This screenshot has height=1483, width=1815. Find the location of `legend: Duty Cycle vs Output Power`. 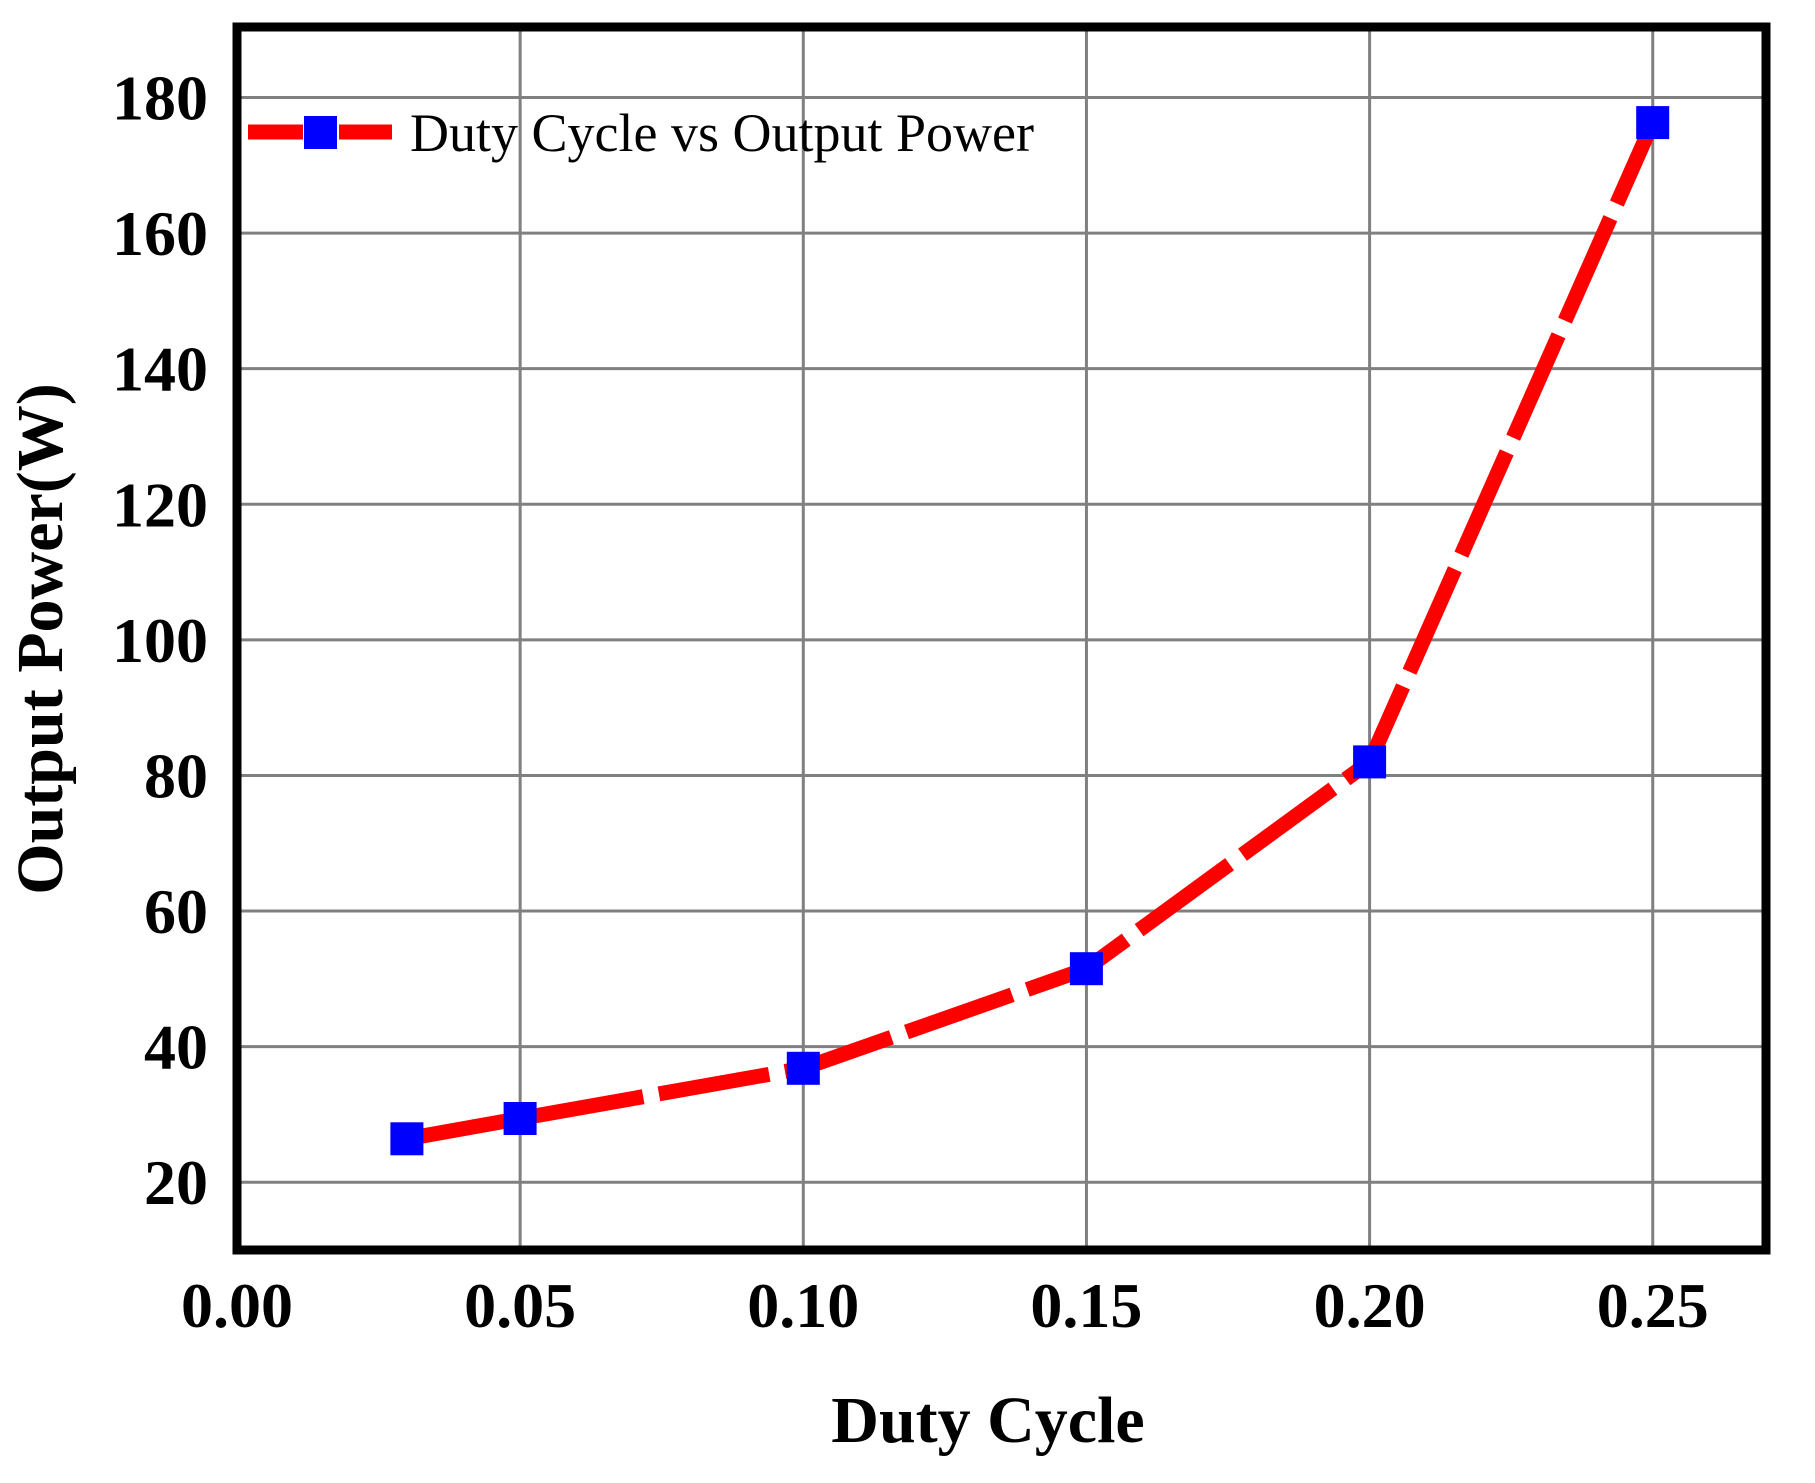

legend: Duty Cycle vs Output Power is located at coordinates (641, 133).